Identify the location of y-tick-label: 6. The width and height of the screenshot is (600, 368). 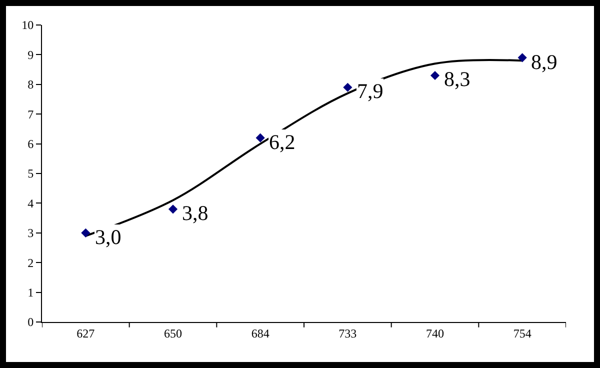
(31, 144).